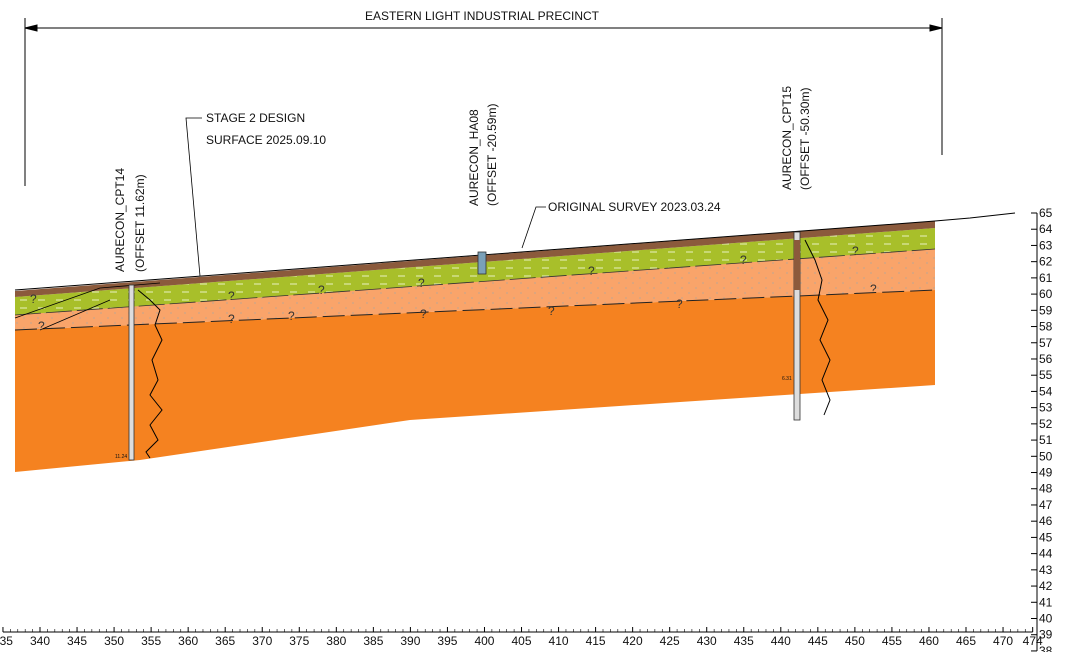 The height and width of the screenshot is (652, 1081). I want to click on annotation: ORIGINAL SURVEY 2023.03.24, so click(634, 207).